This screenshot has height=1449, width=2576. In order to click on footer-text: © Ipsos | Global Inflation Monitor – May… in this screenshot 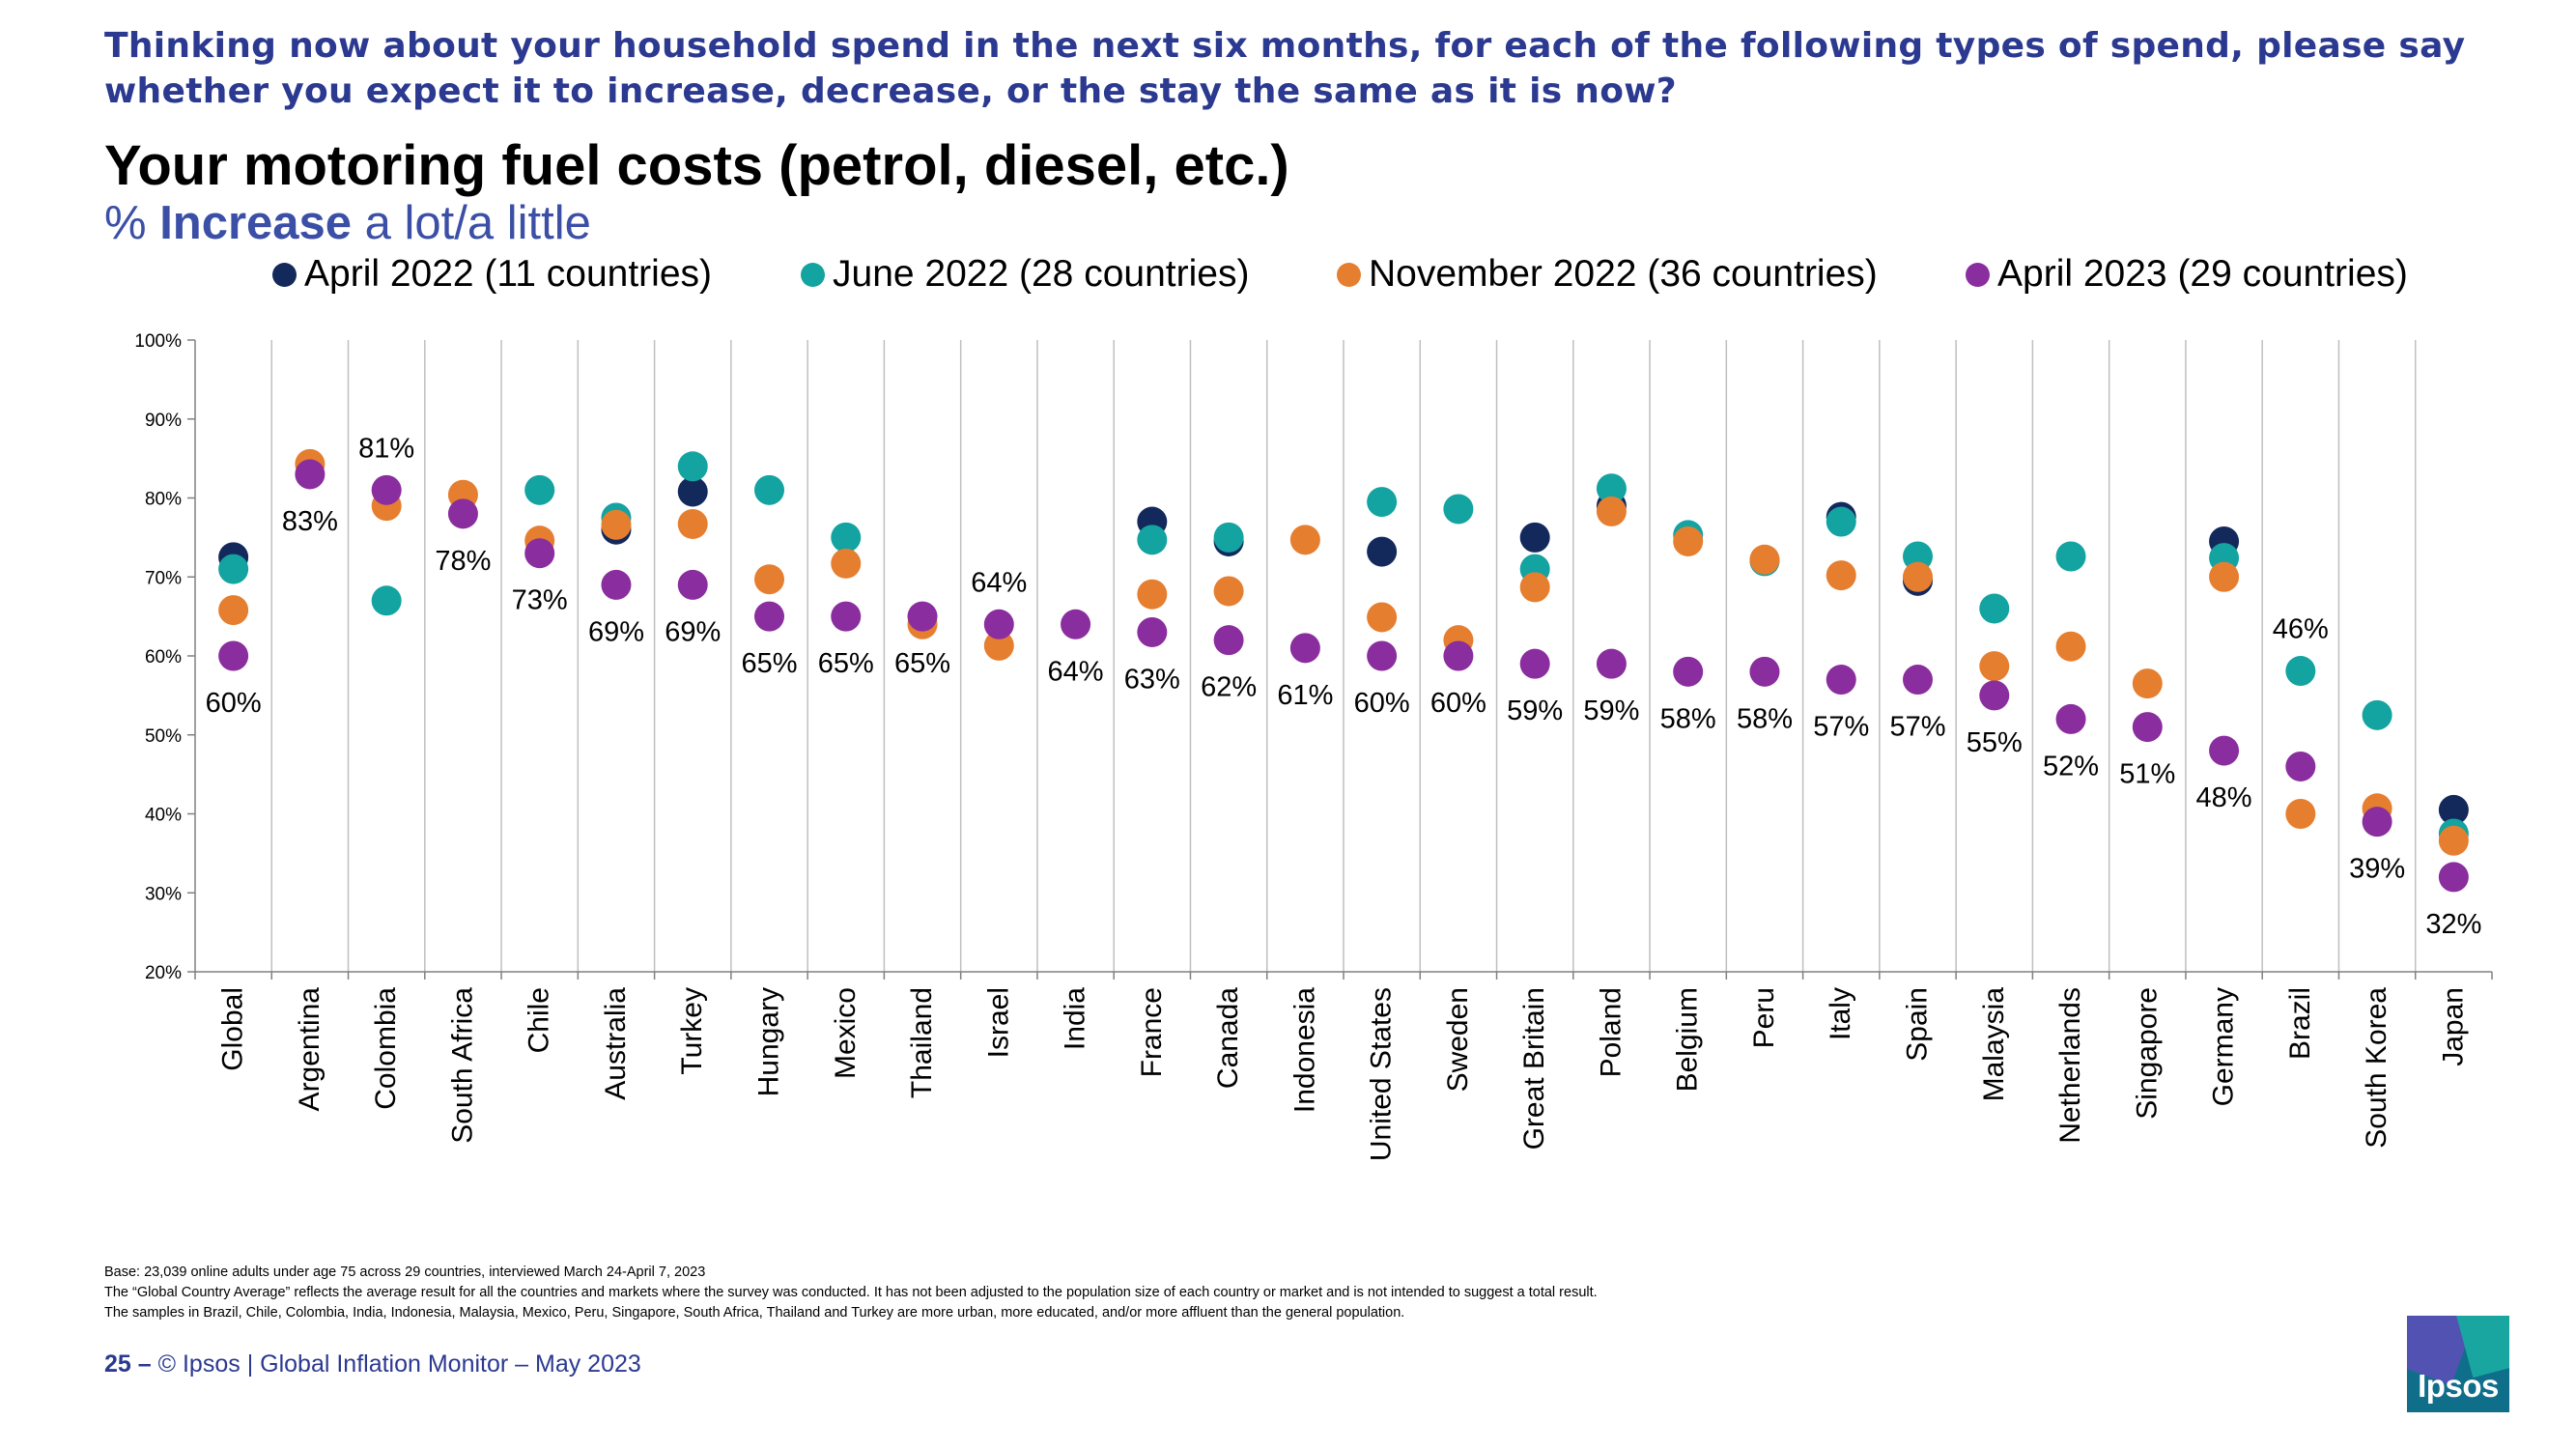, I will do `click(399, 1364)`.